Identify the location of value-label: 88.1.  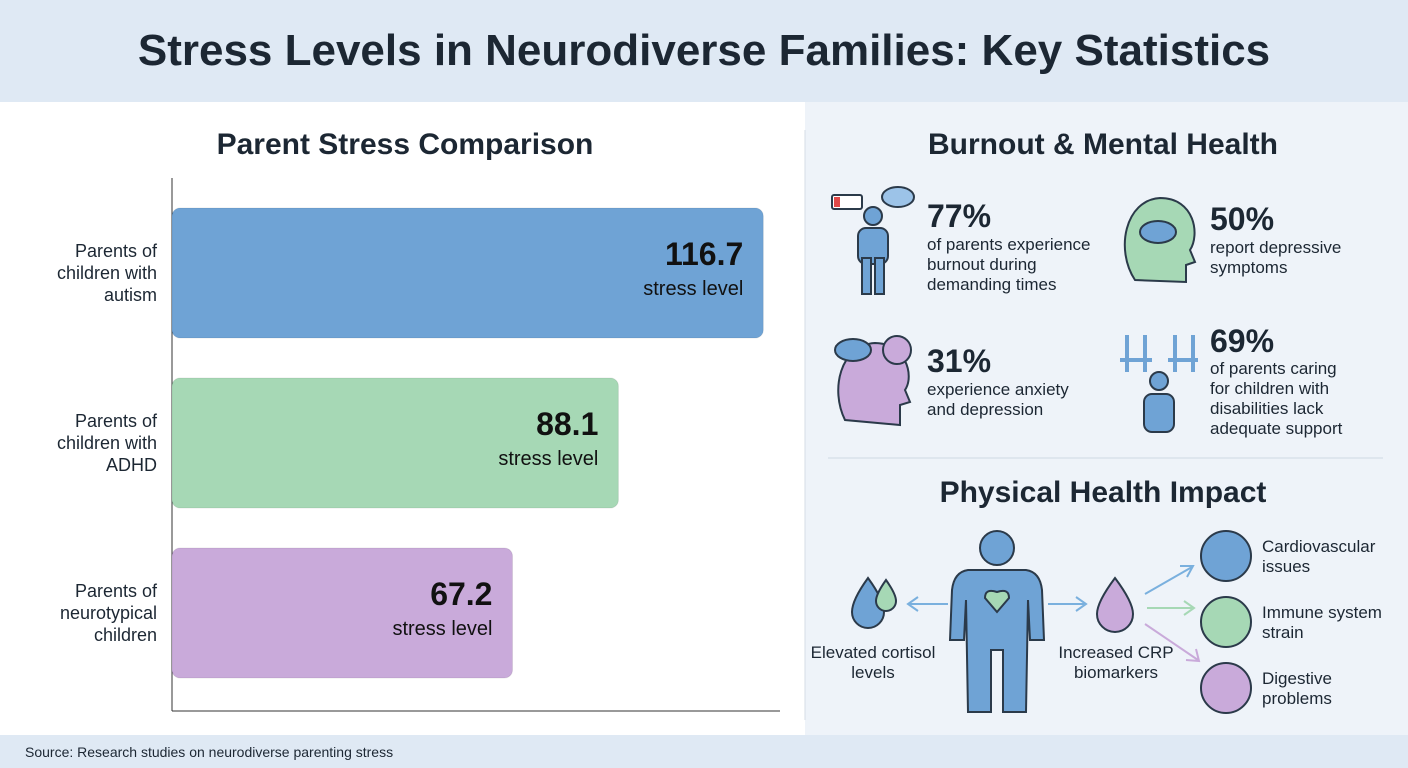
(567, 424).